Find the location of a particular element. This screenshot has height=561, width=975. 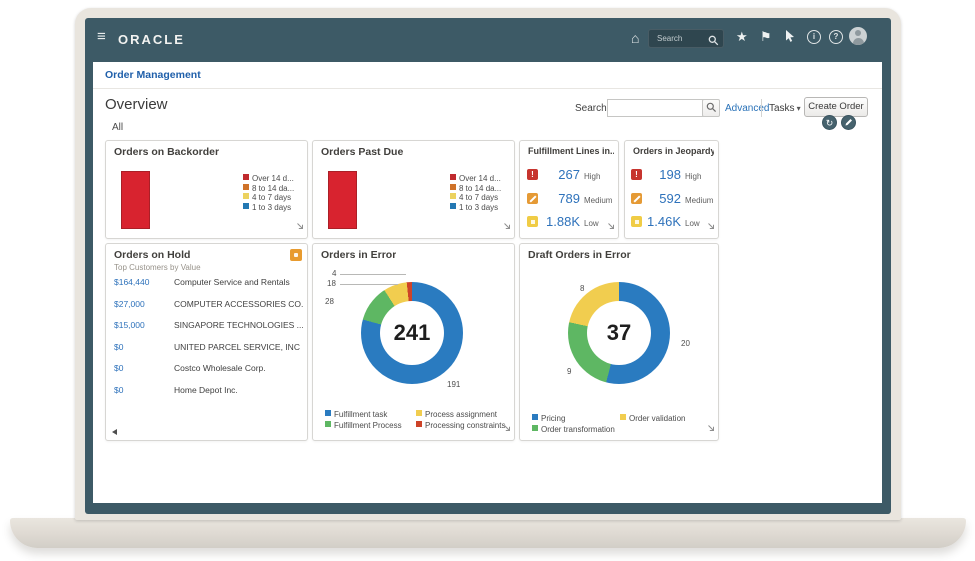

search-input is located at coordinates (657, 108).